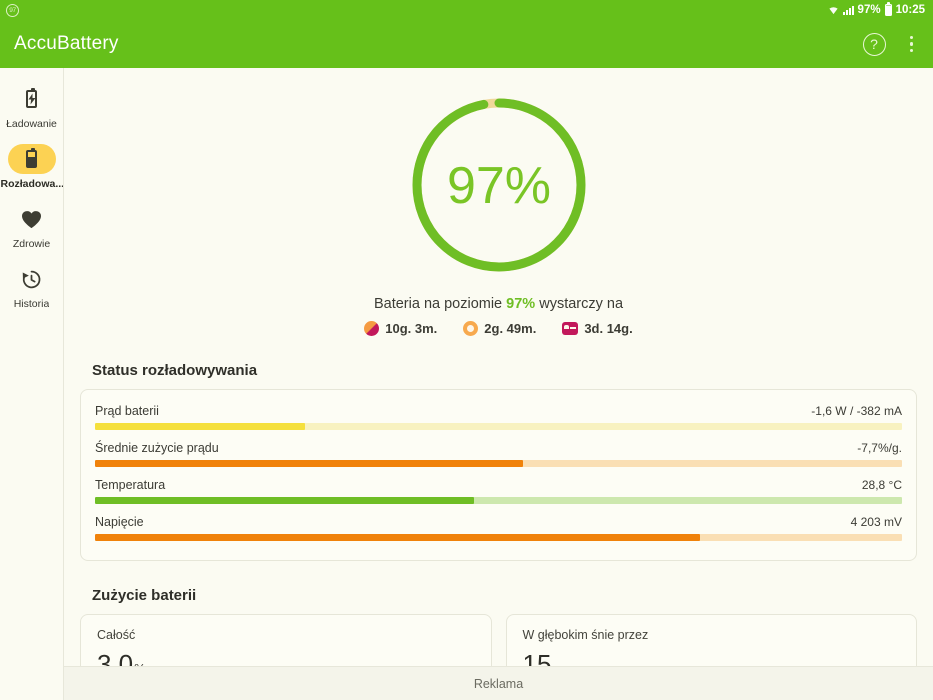 The image size is (933, 700). Describe the element at coordinates (127, 411) in the screenshot. I see `status-row-label: Prąd baterii` at that location.